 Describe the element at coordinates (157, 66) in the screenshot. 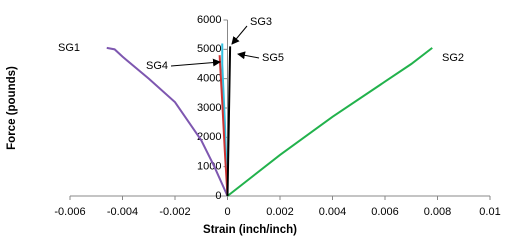

I see `series-label: SG4` at that location.